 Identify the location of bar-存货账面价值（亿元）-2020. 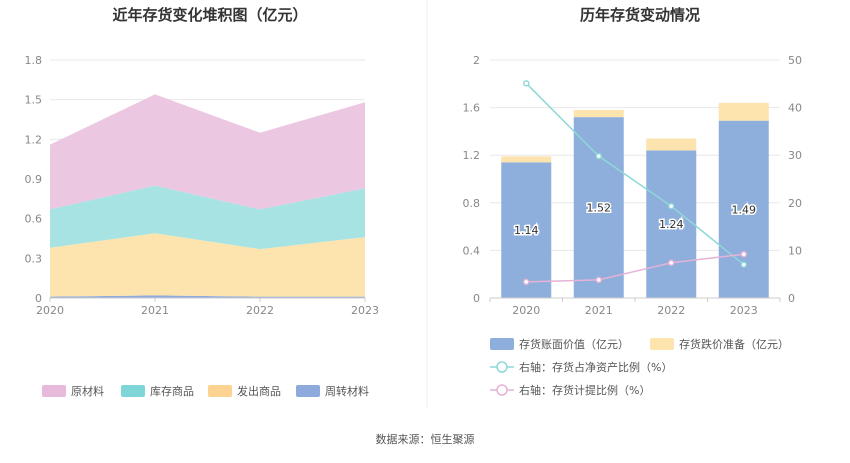
(526, 230).